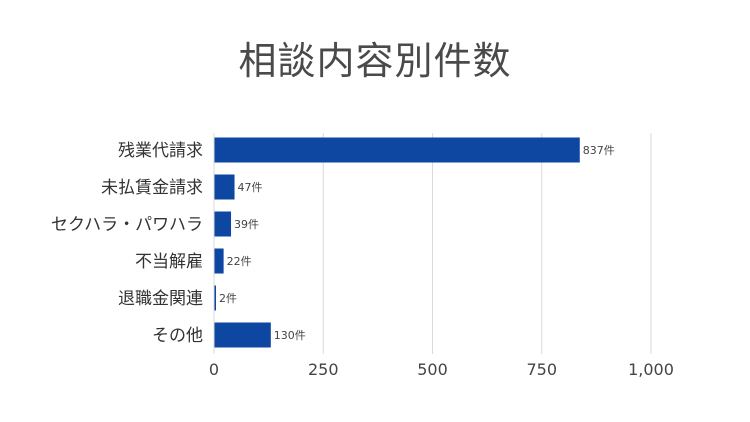  I want to click on category-label: セクハラ・パワハラ, so click(127, 225).